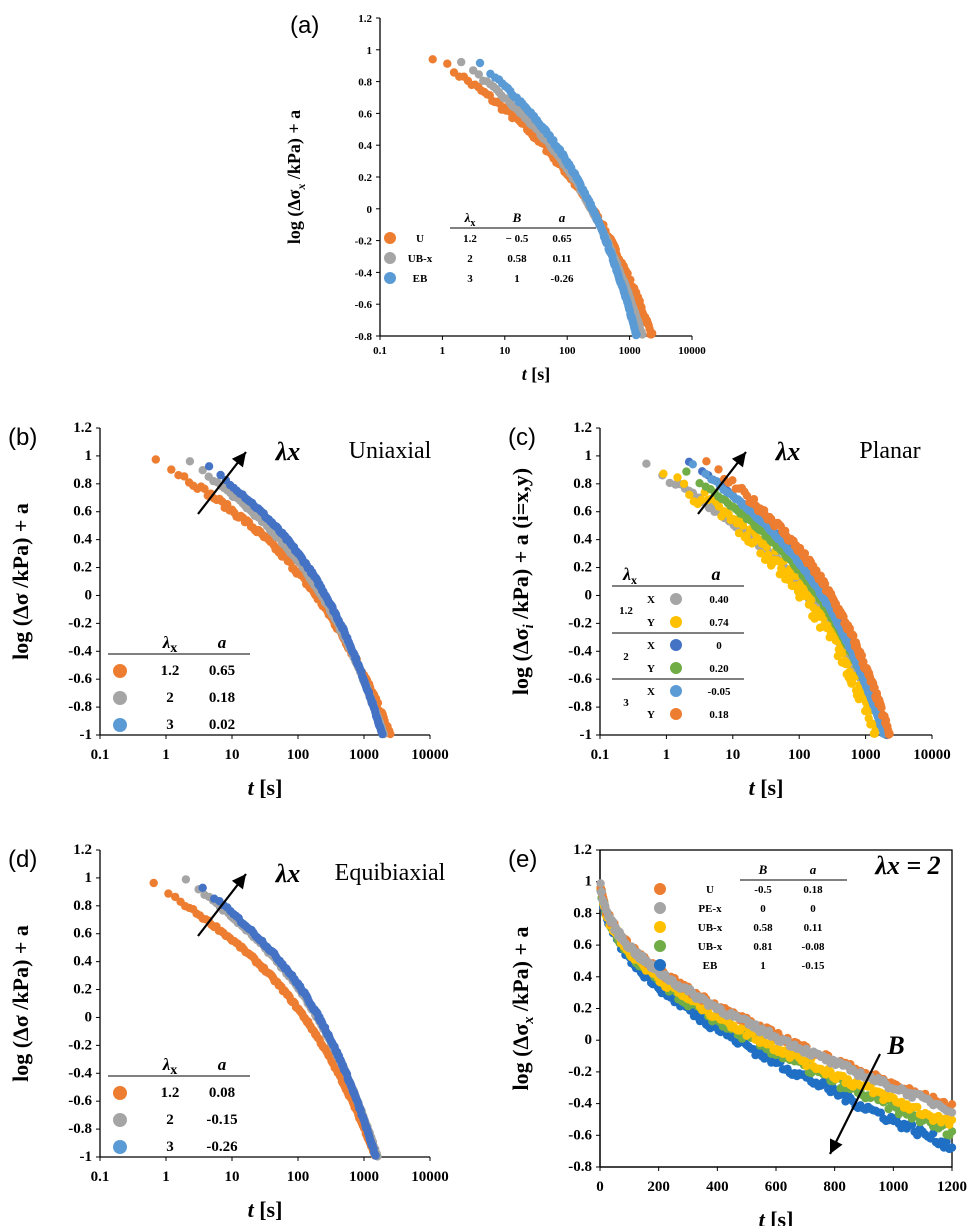  What do you see at coordinates (522, 437) in the screenshot?
I see `panel-label-c: (c)` at bounding box center [522, 437].